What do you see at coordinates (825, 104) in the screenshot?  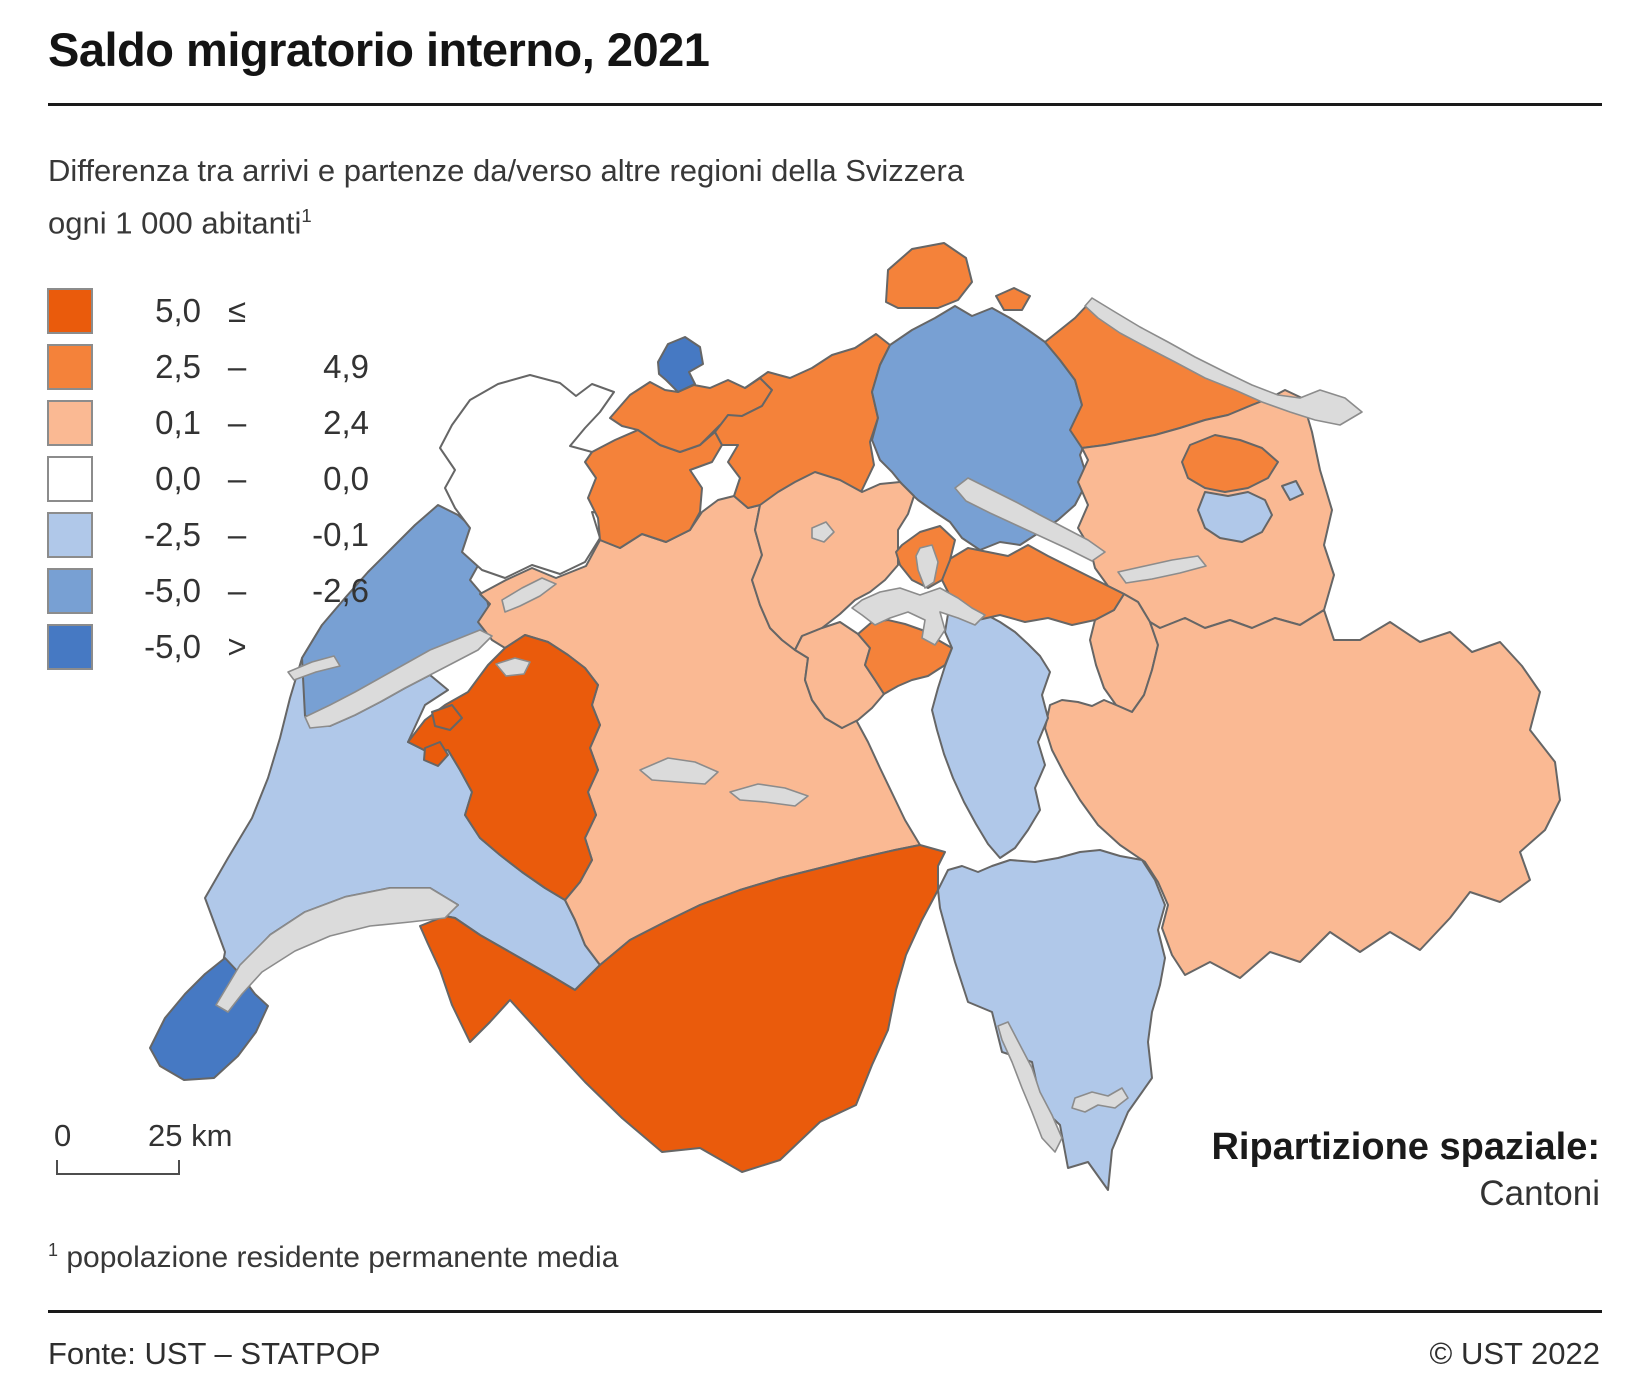 I see `title-divider` at bounding box center [825, 104].